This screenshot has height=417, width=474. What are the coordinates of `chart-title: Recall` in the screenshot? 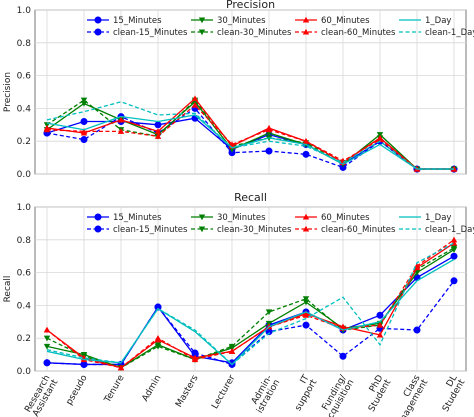 It's located at (250, 197).